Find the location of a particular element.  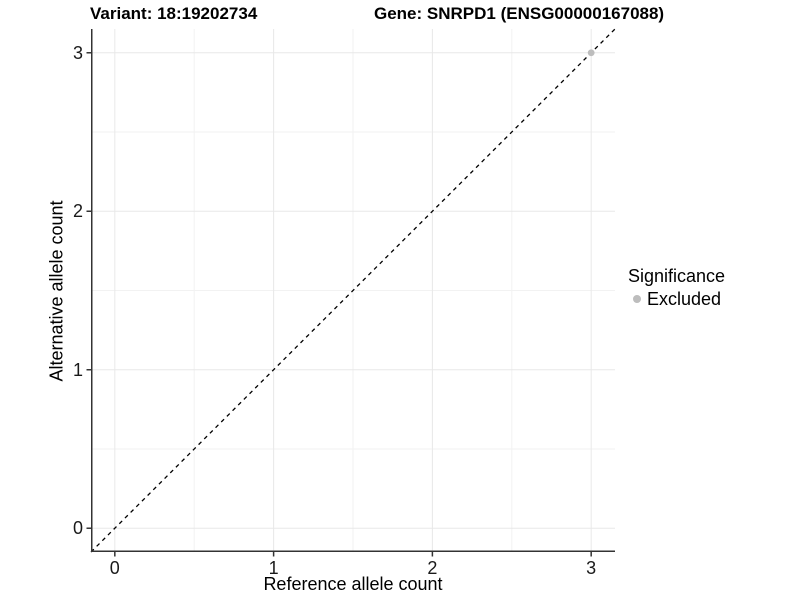

legend-item: Excluded is located at coordinates (676, 299).